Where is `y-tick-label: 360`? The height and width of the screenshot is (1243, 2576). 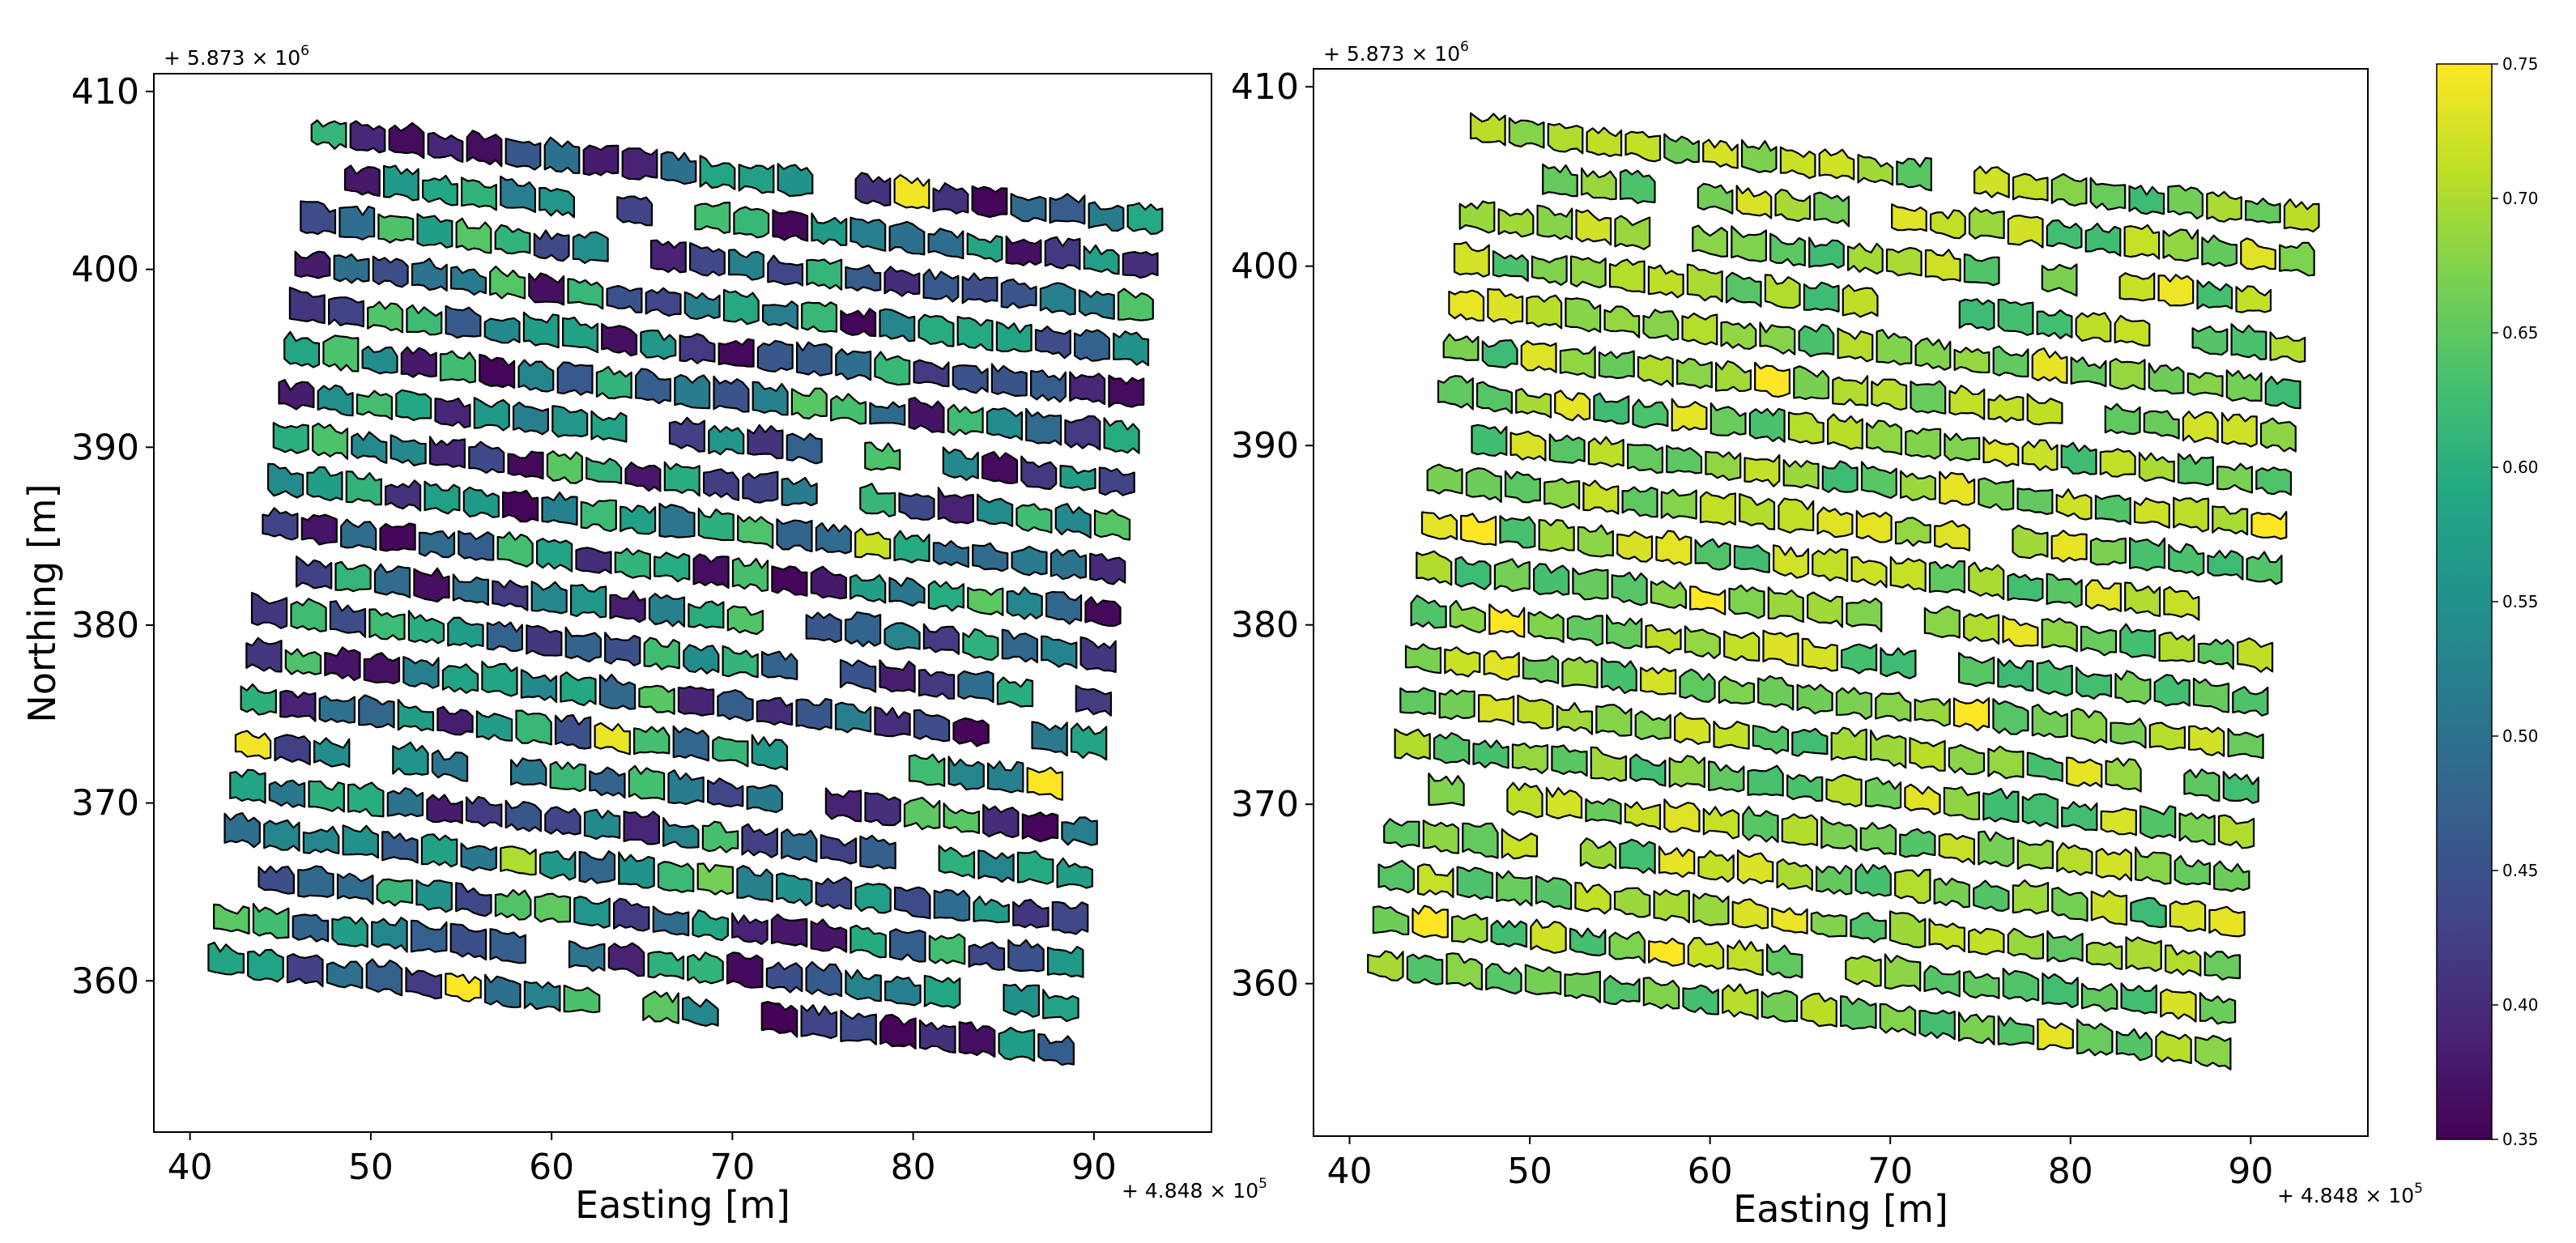
y-tick-label: 360 is located at coordinates (105, 981).